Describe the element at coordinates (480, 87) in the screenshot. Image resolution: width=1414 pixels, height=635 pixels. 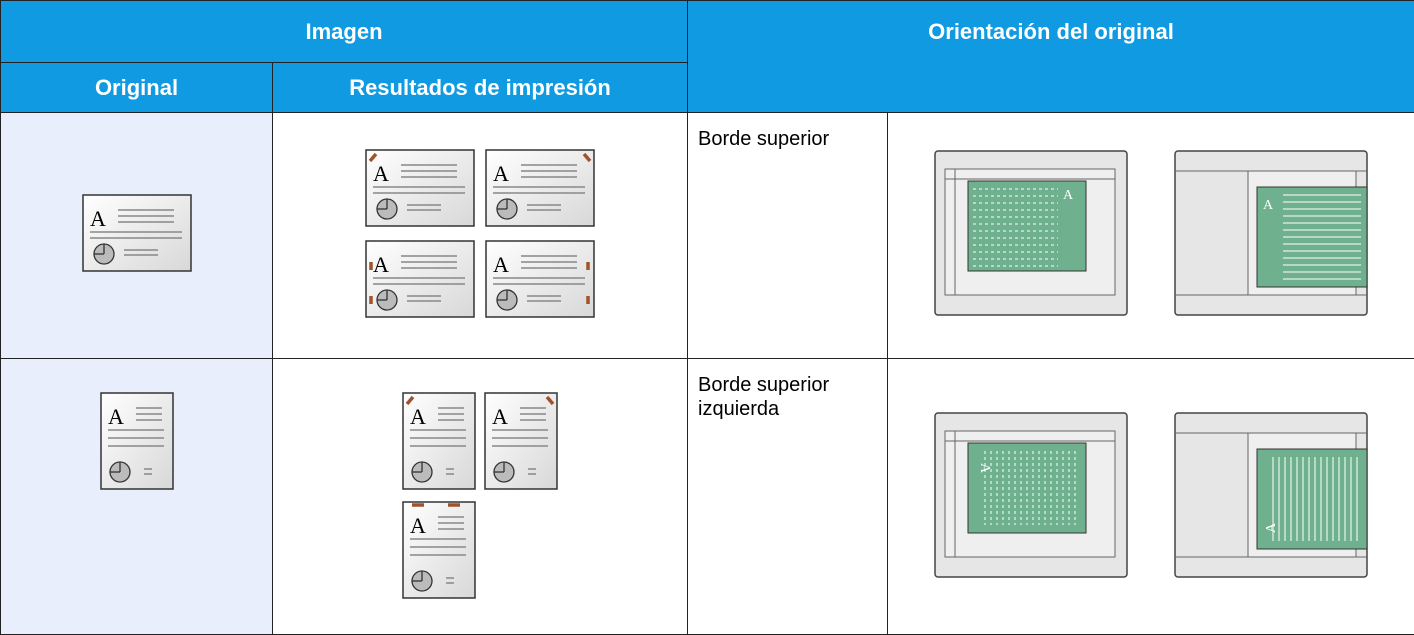
I see `header-results: Resultados de impresión` at that location.